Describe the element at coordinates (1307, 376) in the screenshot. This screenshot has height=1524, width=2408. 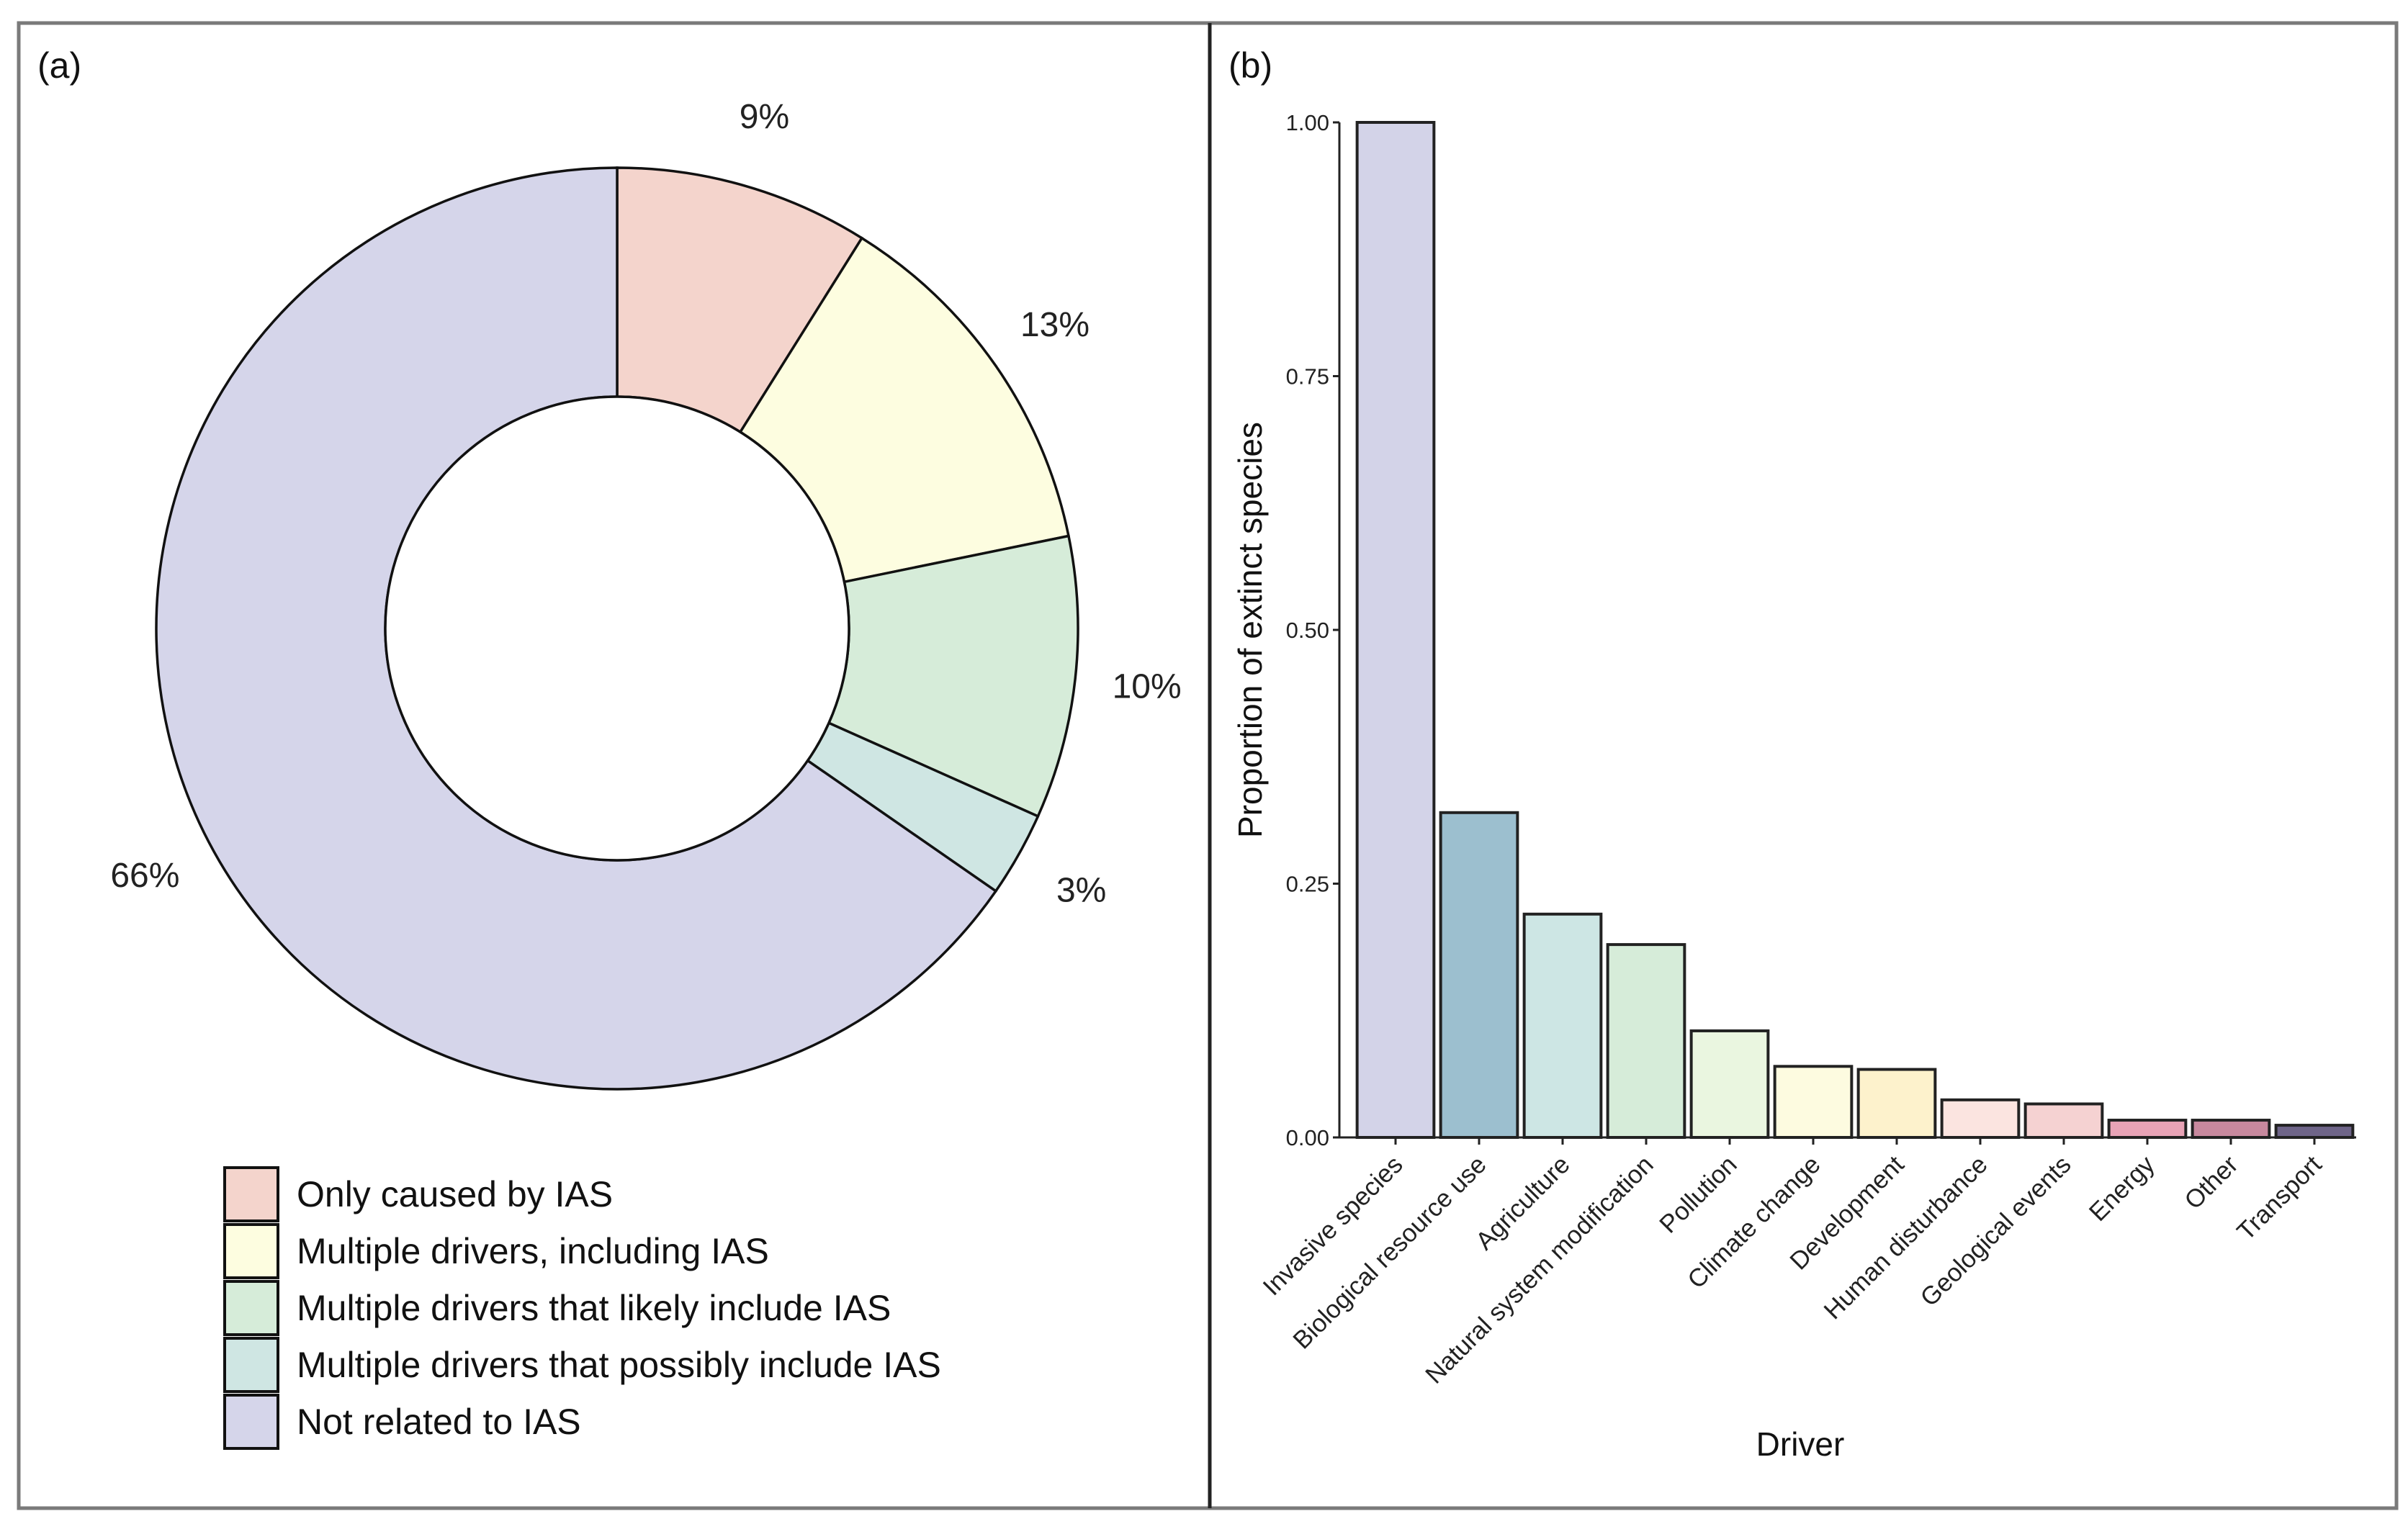
I see `y-tick-label: 0.75` at that location.